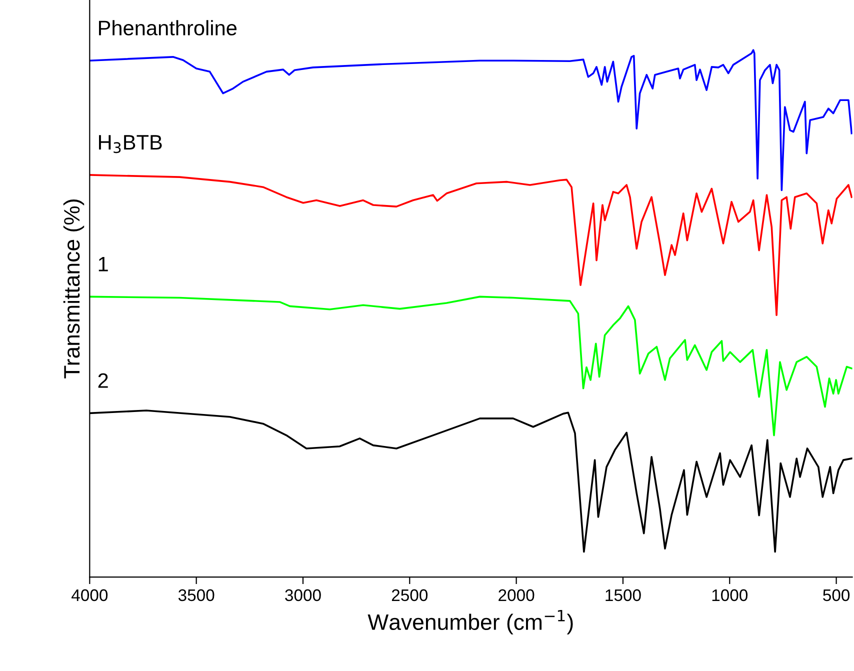  I want to click on x-tick-label: 2000, so click(516, 595).